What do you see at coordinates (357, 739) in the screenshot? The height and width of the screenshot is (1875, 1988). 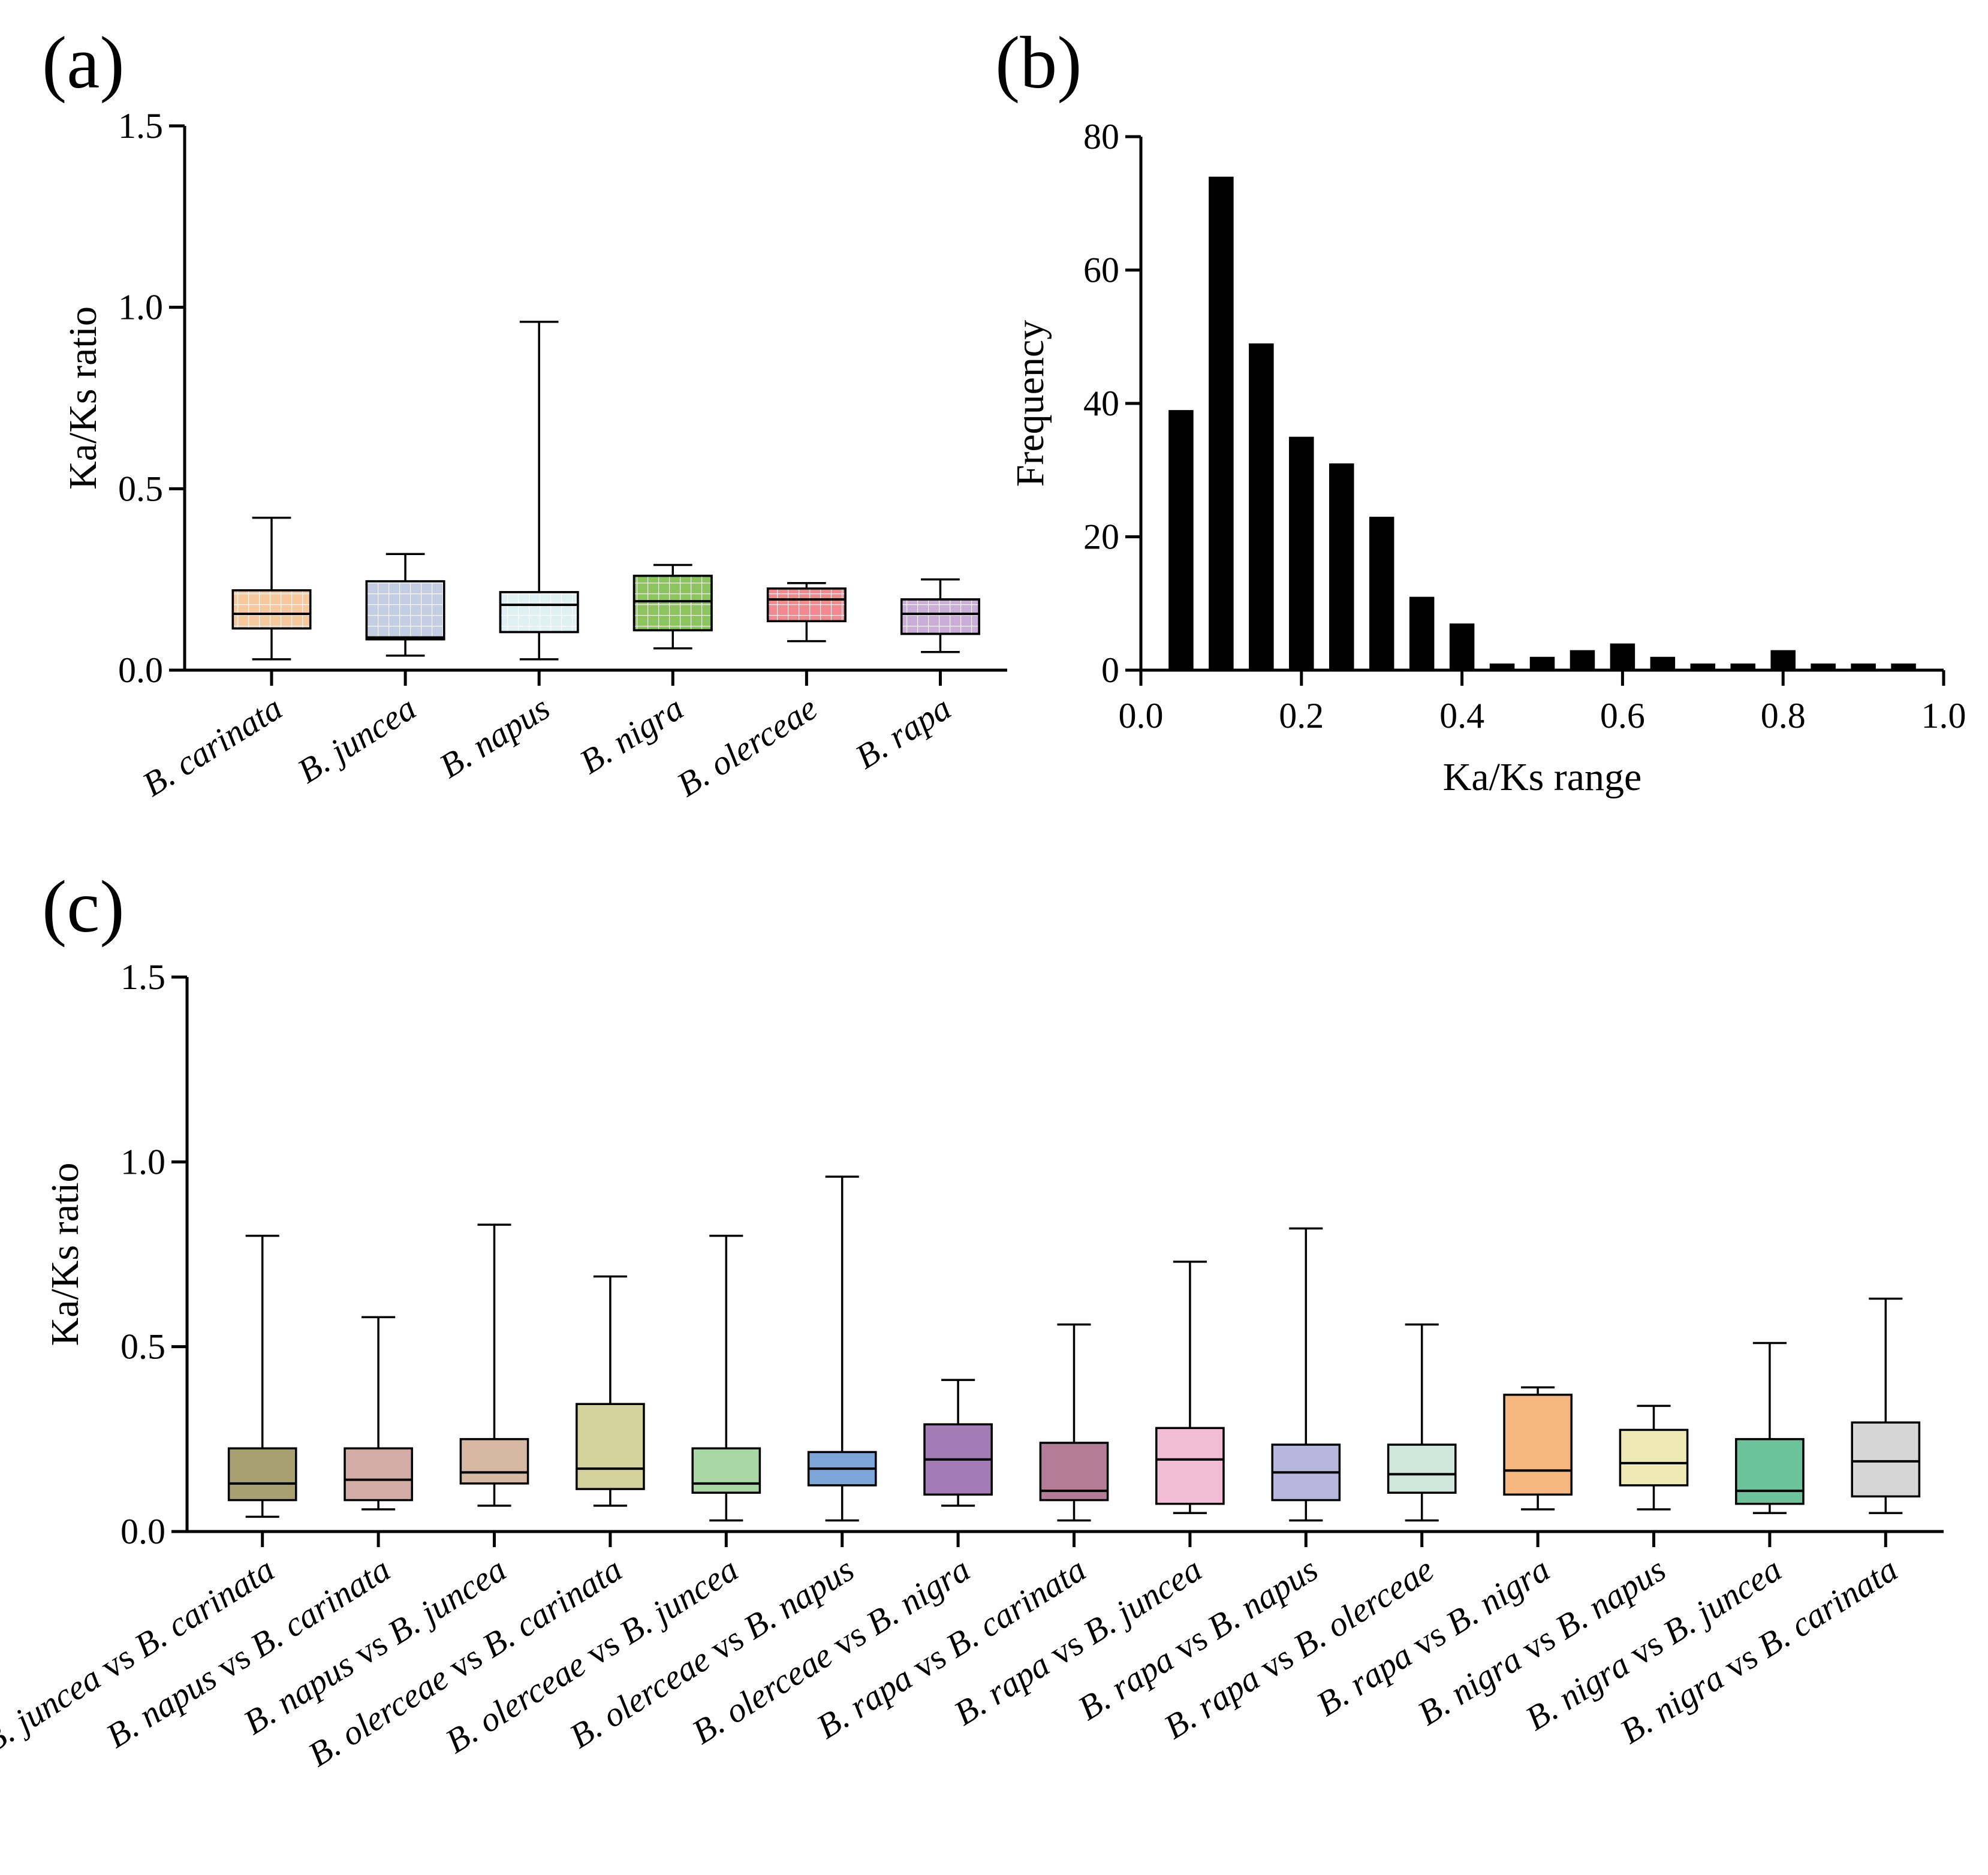 I see `x-category-label: B. juncea` at bounding box center [357, 739].